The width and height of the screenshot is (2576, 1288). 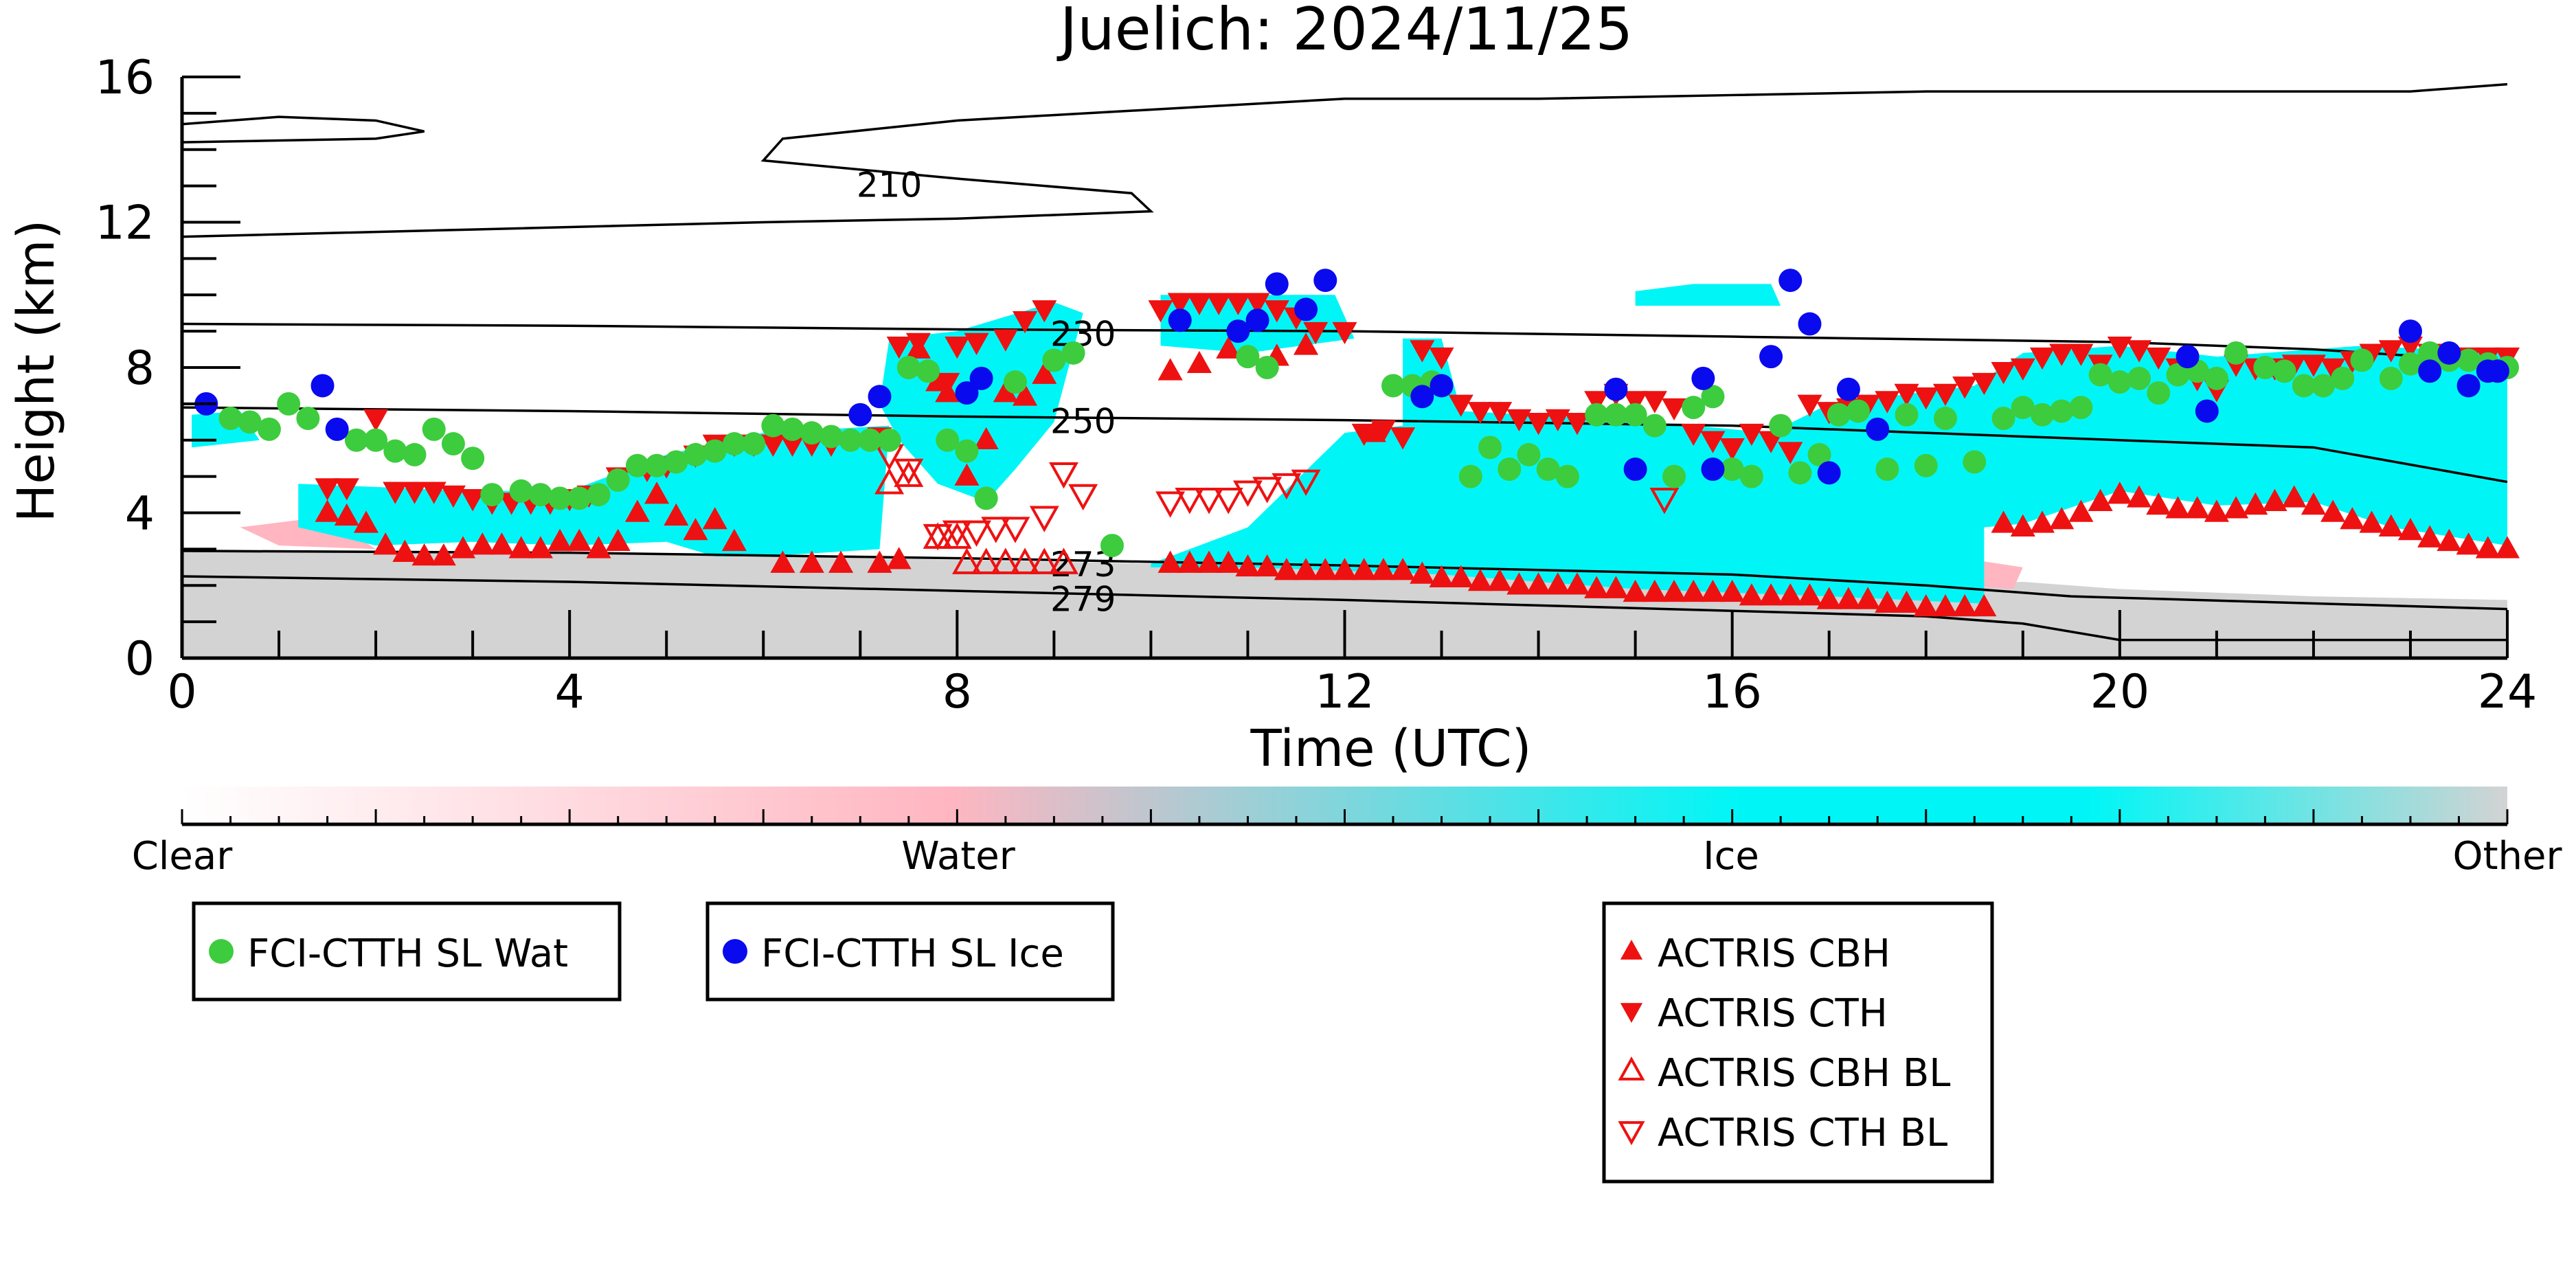 I want to click on legend-marker-actris-cbh, so click(x=1631, y=950).